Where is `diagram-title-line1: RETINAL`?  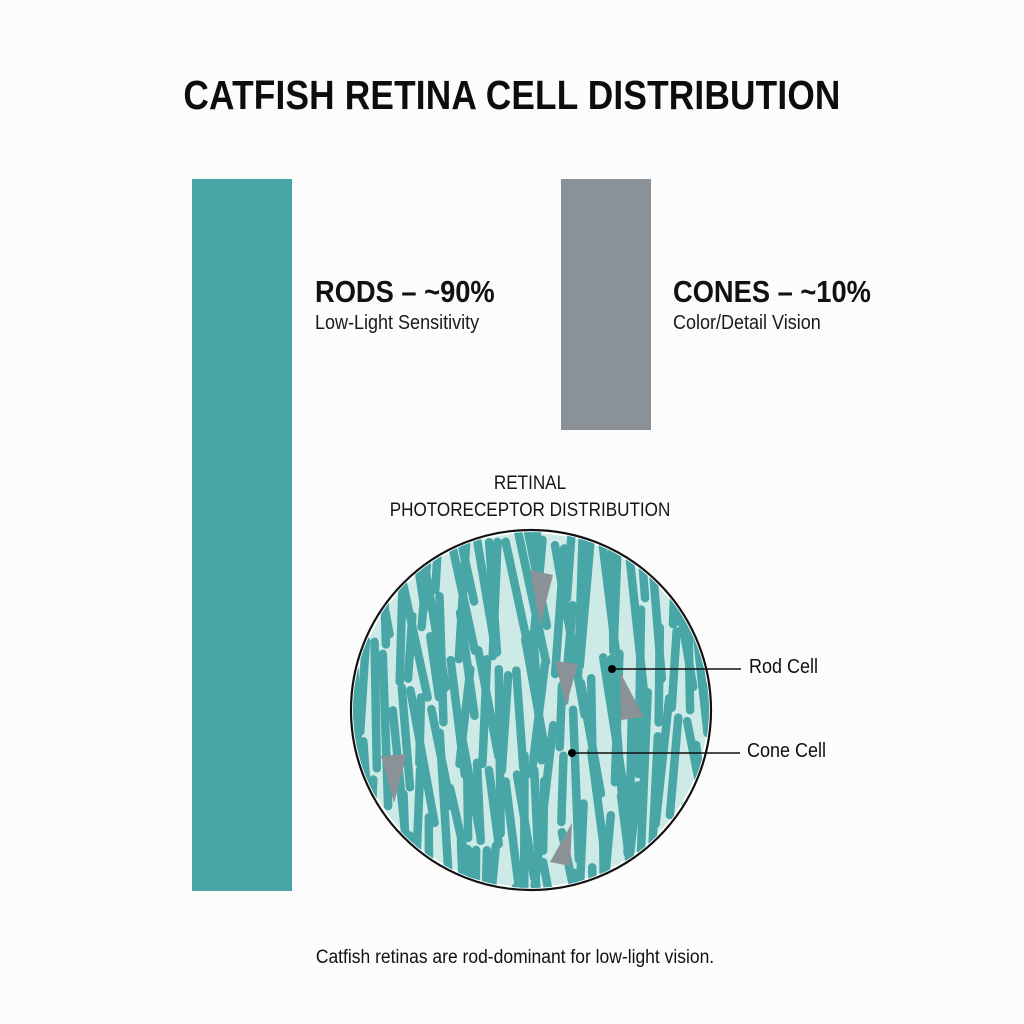 diagram-title-line1: RETINAL is located at coordinates (530, 483).